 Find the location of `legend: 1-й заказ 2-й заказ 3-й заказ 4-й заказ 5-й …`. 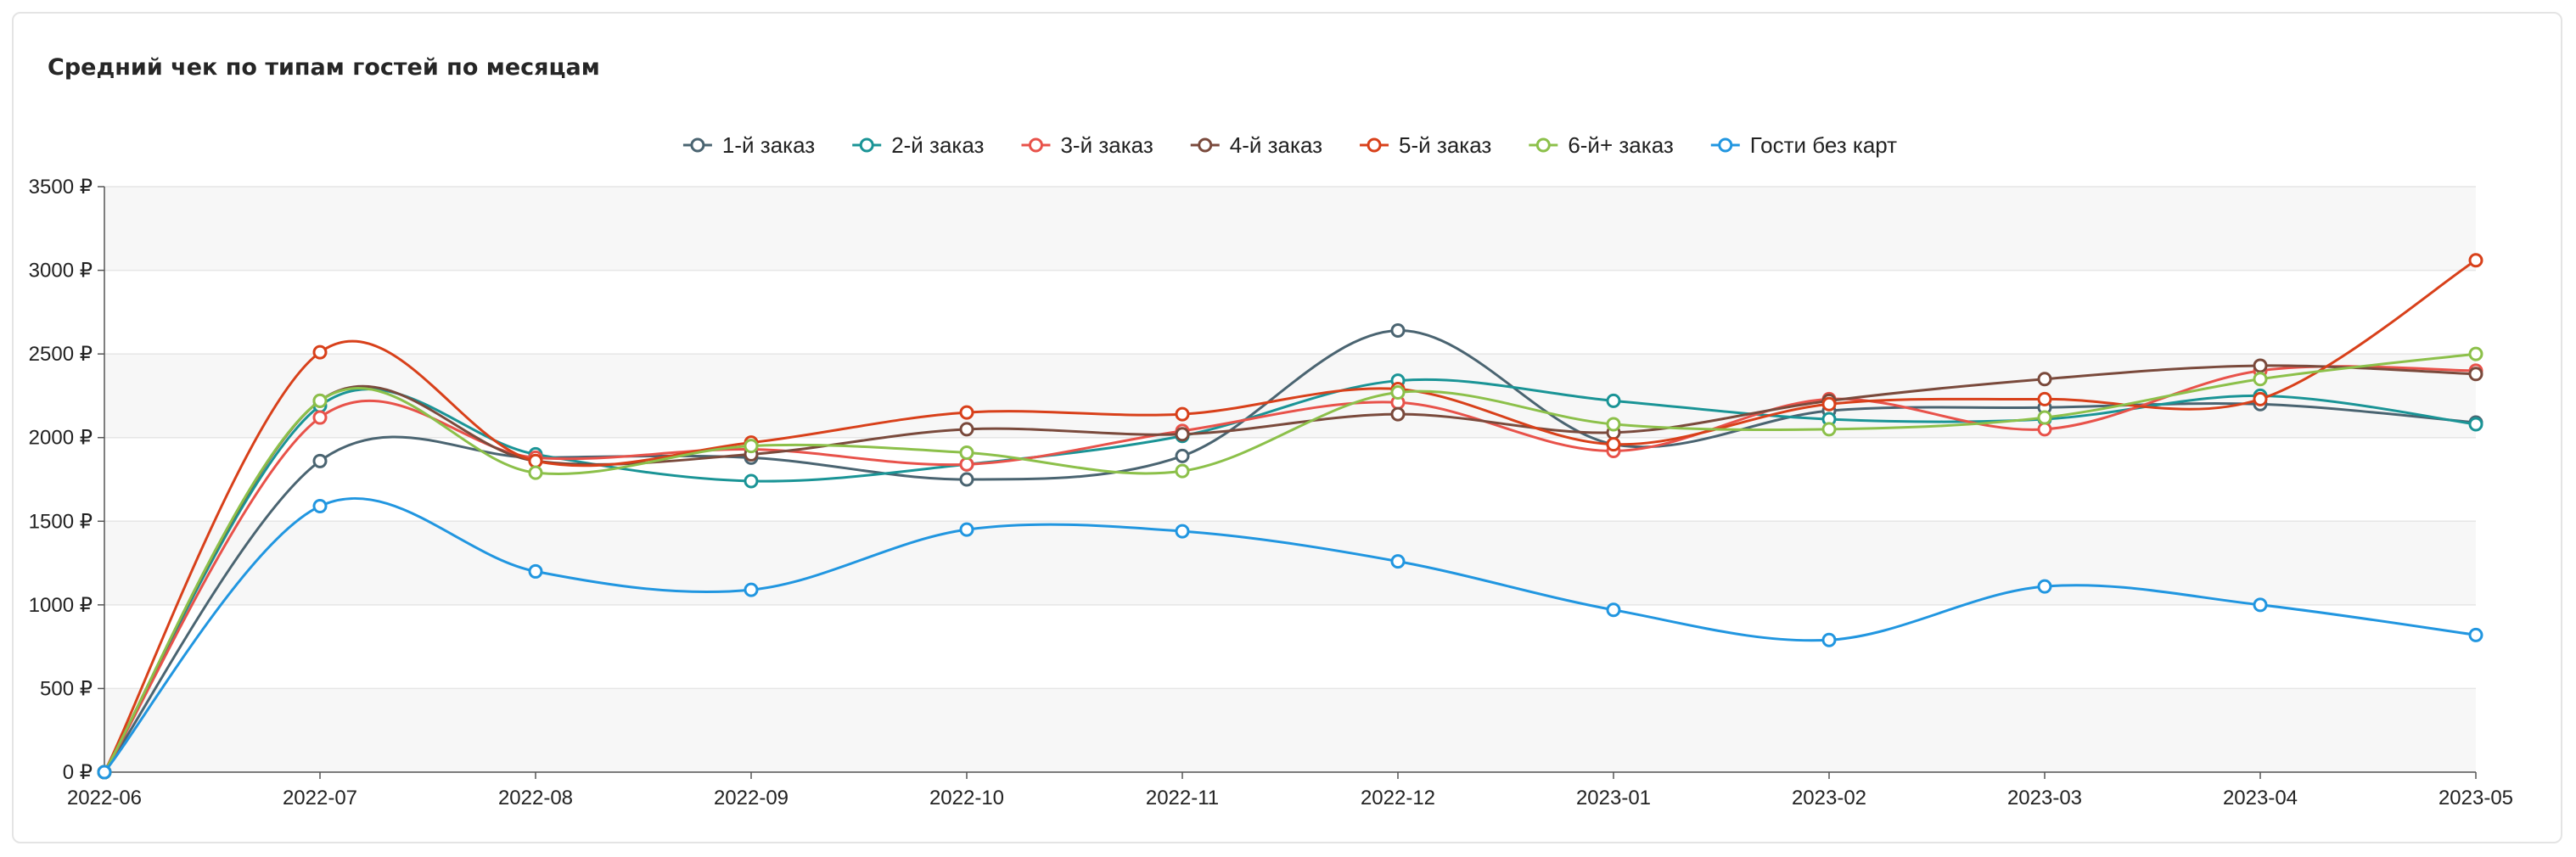

legend: 1-й заказ 2-й заказ 3-й заказ 4-й заказ 5-й … is located at coordinates (1289, 145).